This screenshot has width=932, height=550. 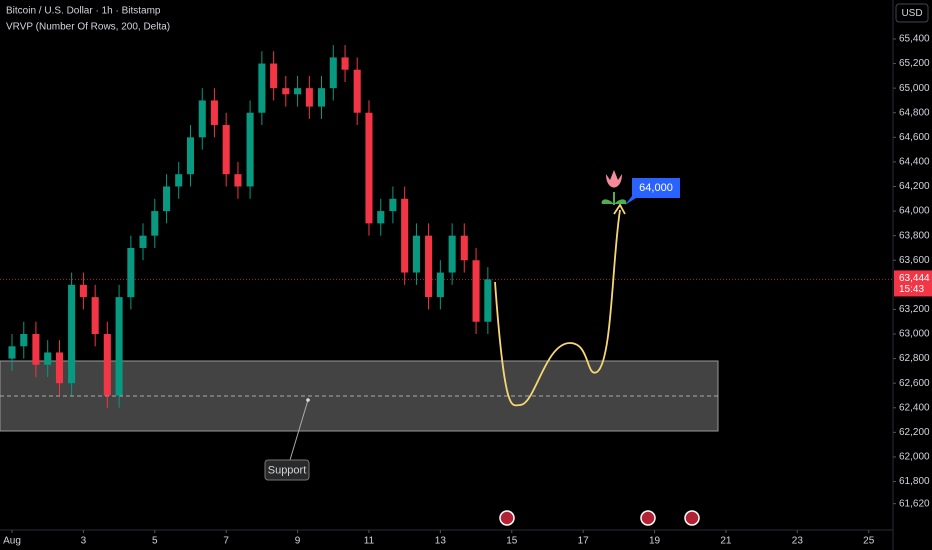 I want to click on countdown-label: 15:43, so click(x=911, y=289).